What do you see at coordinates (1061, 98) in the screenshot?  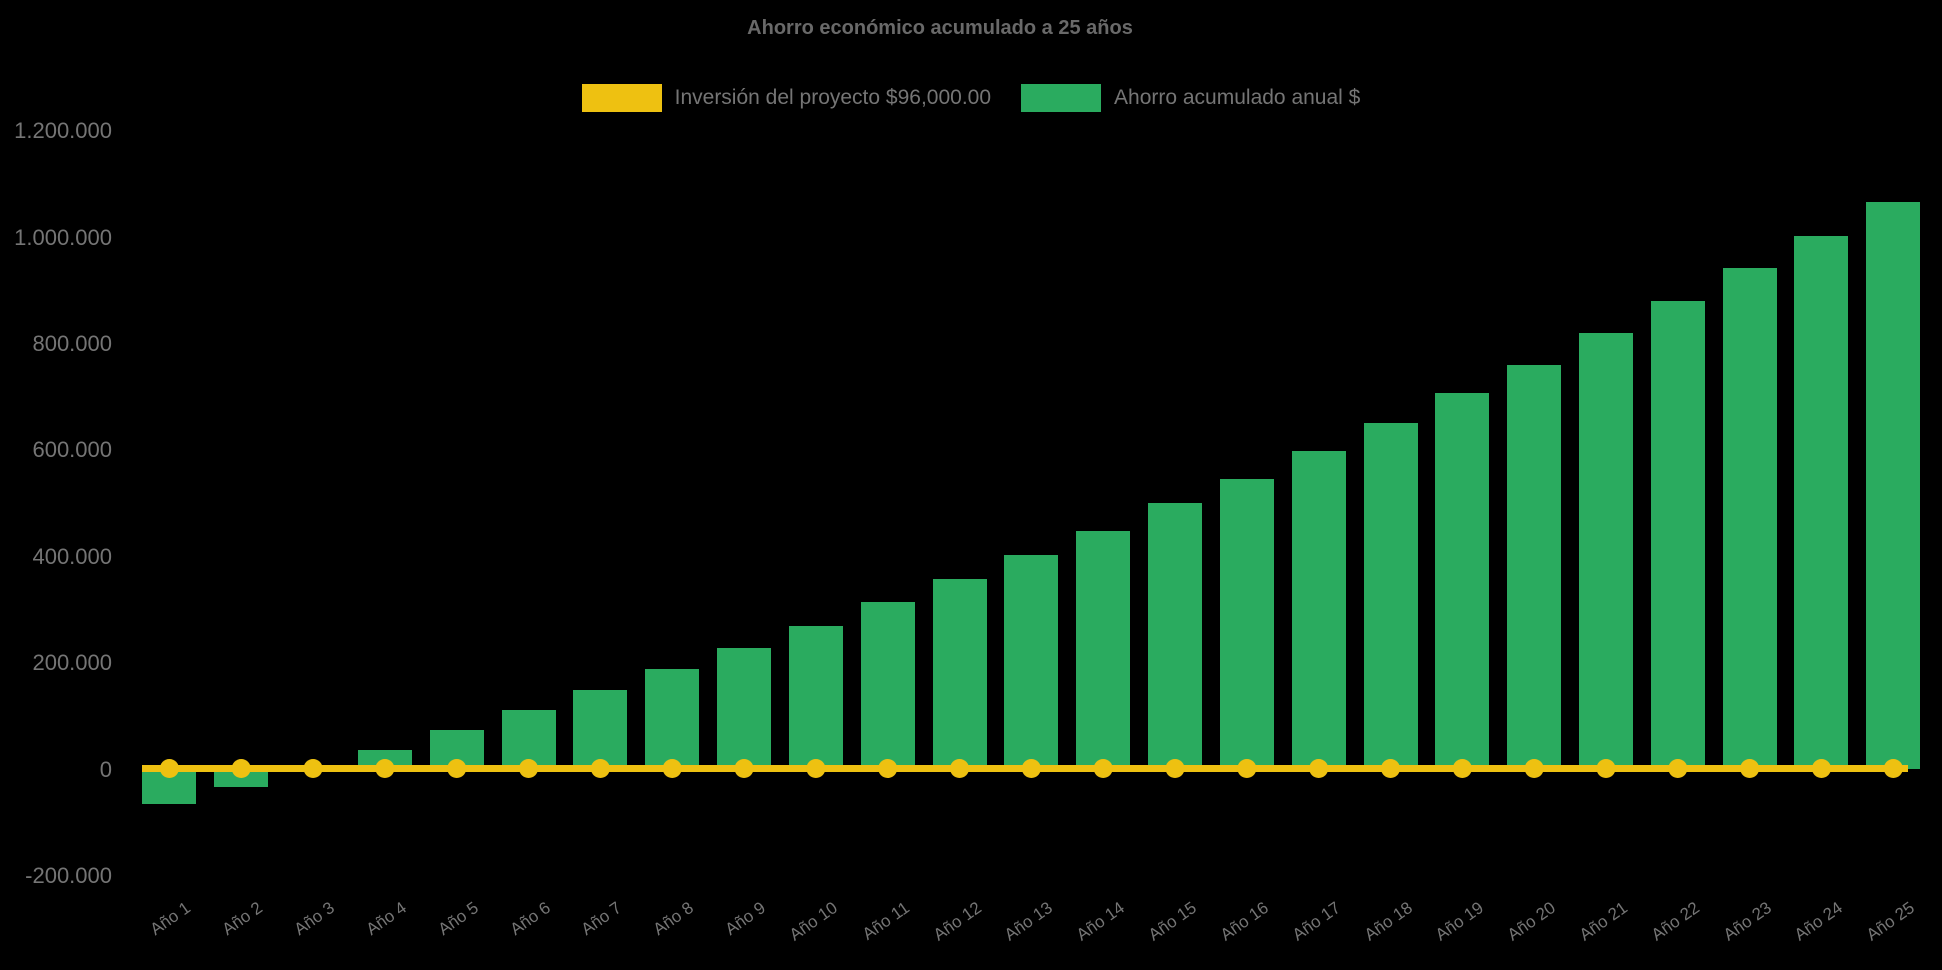 I see `legend-swatch-green-icon` at bounding box center [1061, 98].